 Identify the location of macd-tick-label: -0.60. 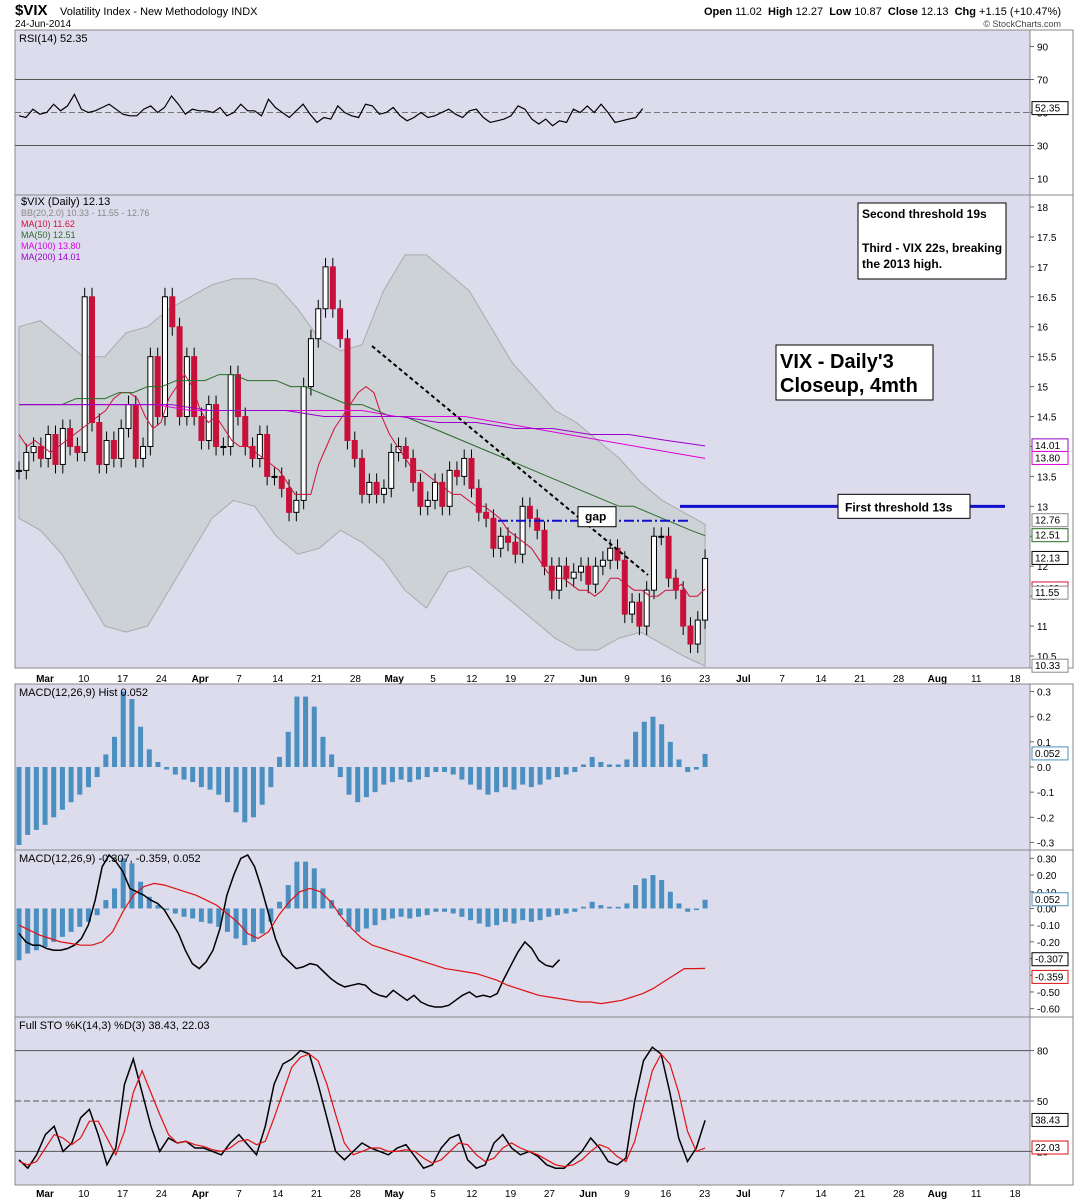
(1048, 1010).